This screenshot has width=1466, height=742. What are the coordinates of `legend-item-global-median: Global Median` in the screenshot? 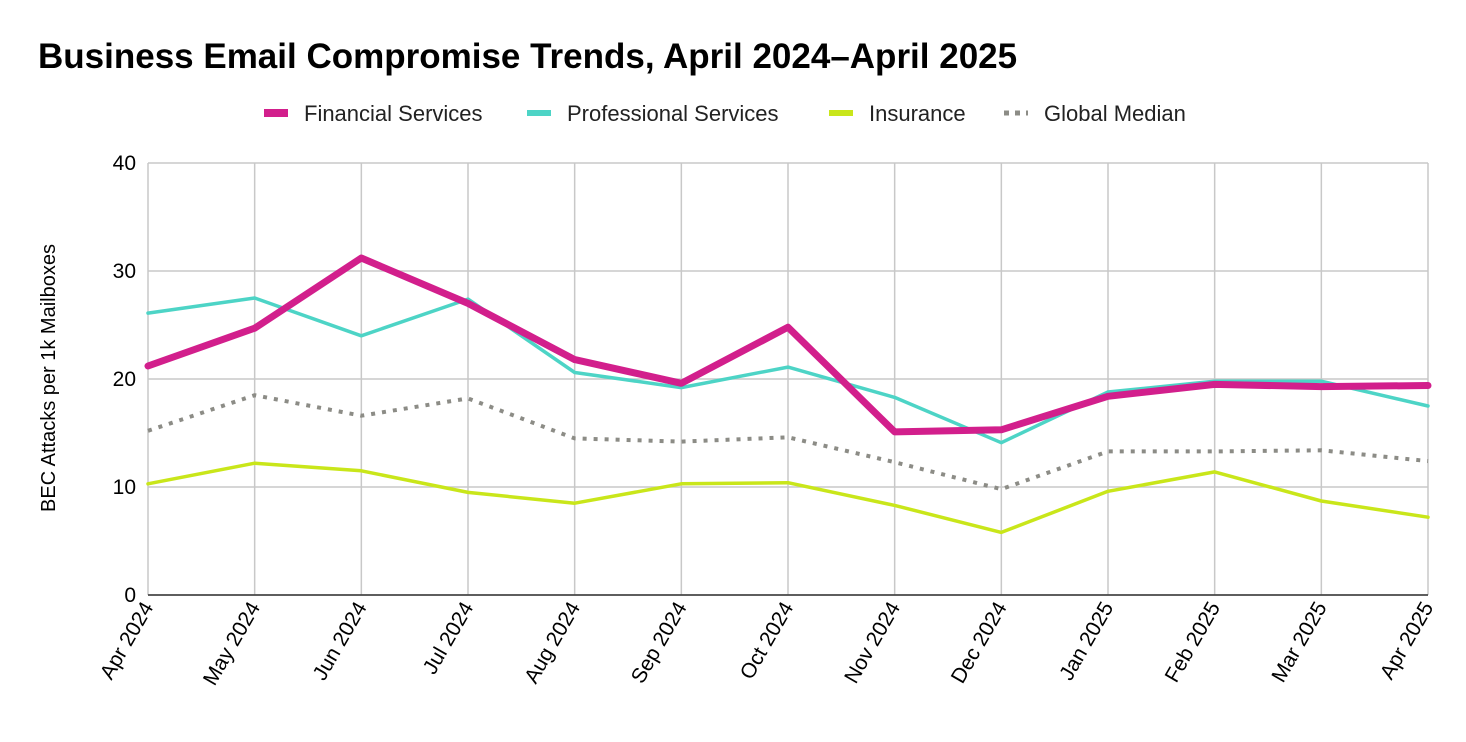 It's located at (1095, 113).